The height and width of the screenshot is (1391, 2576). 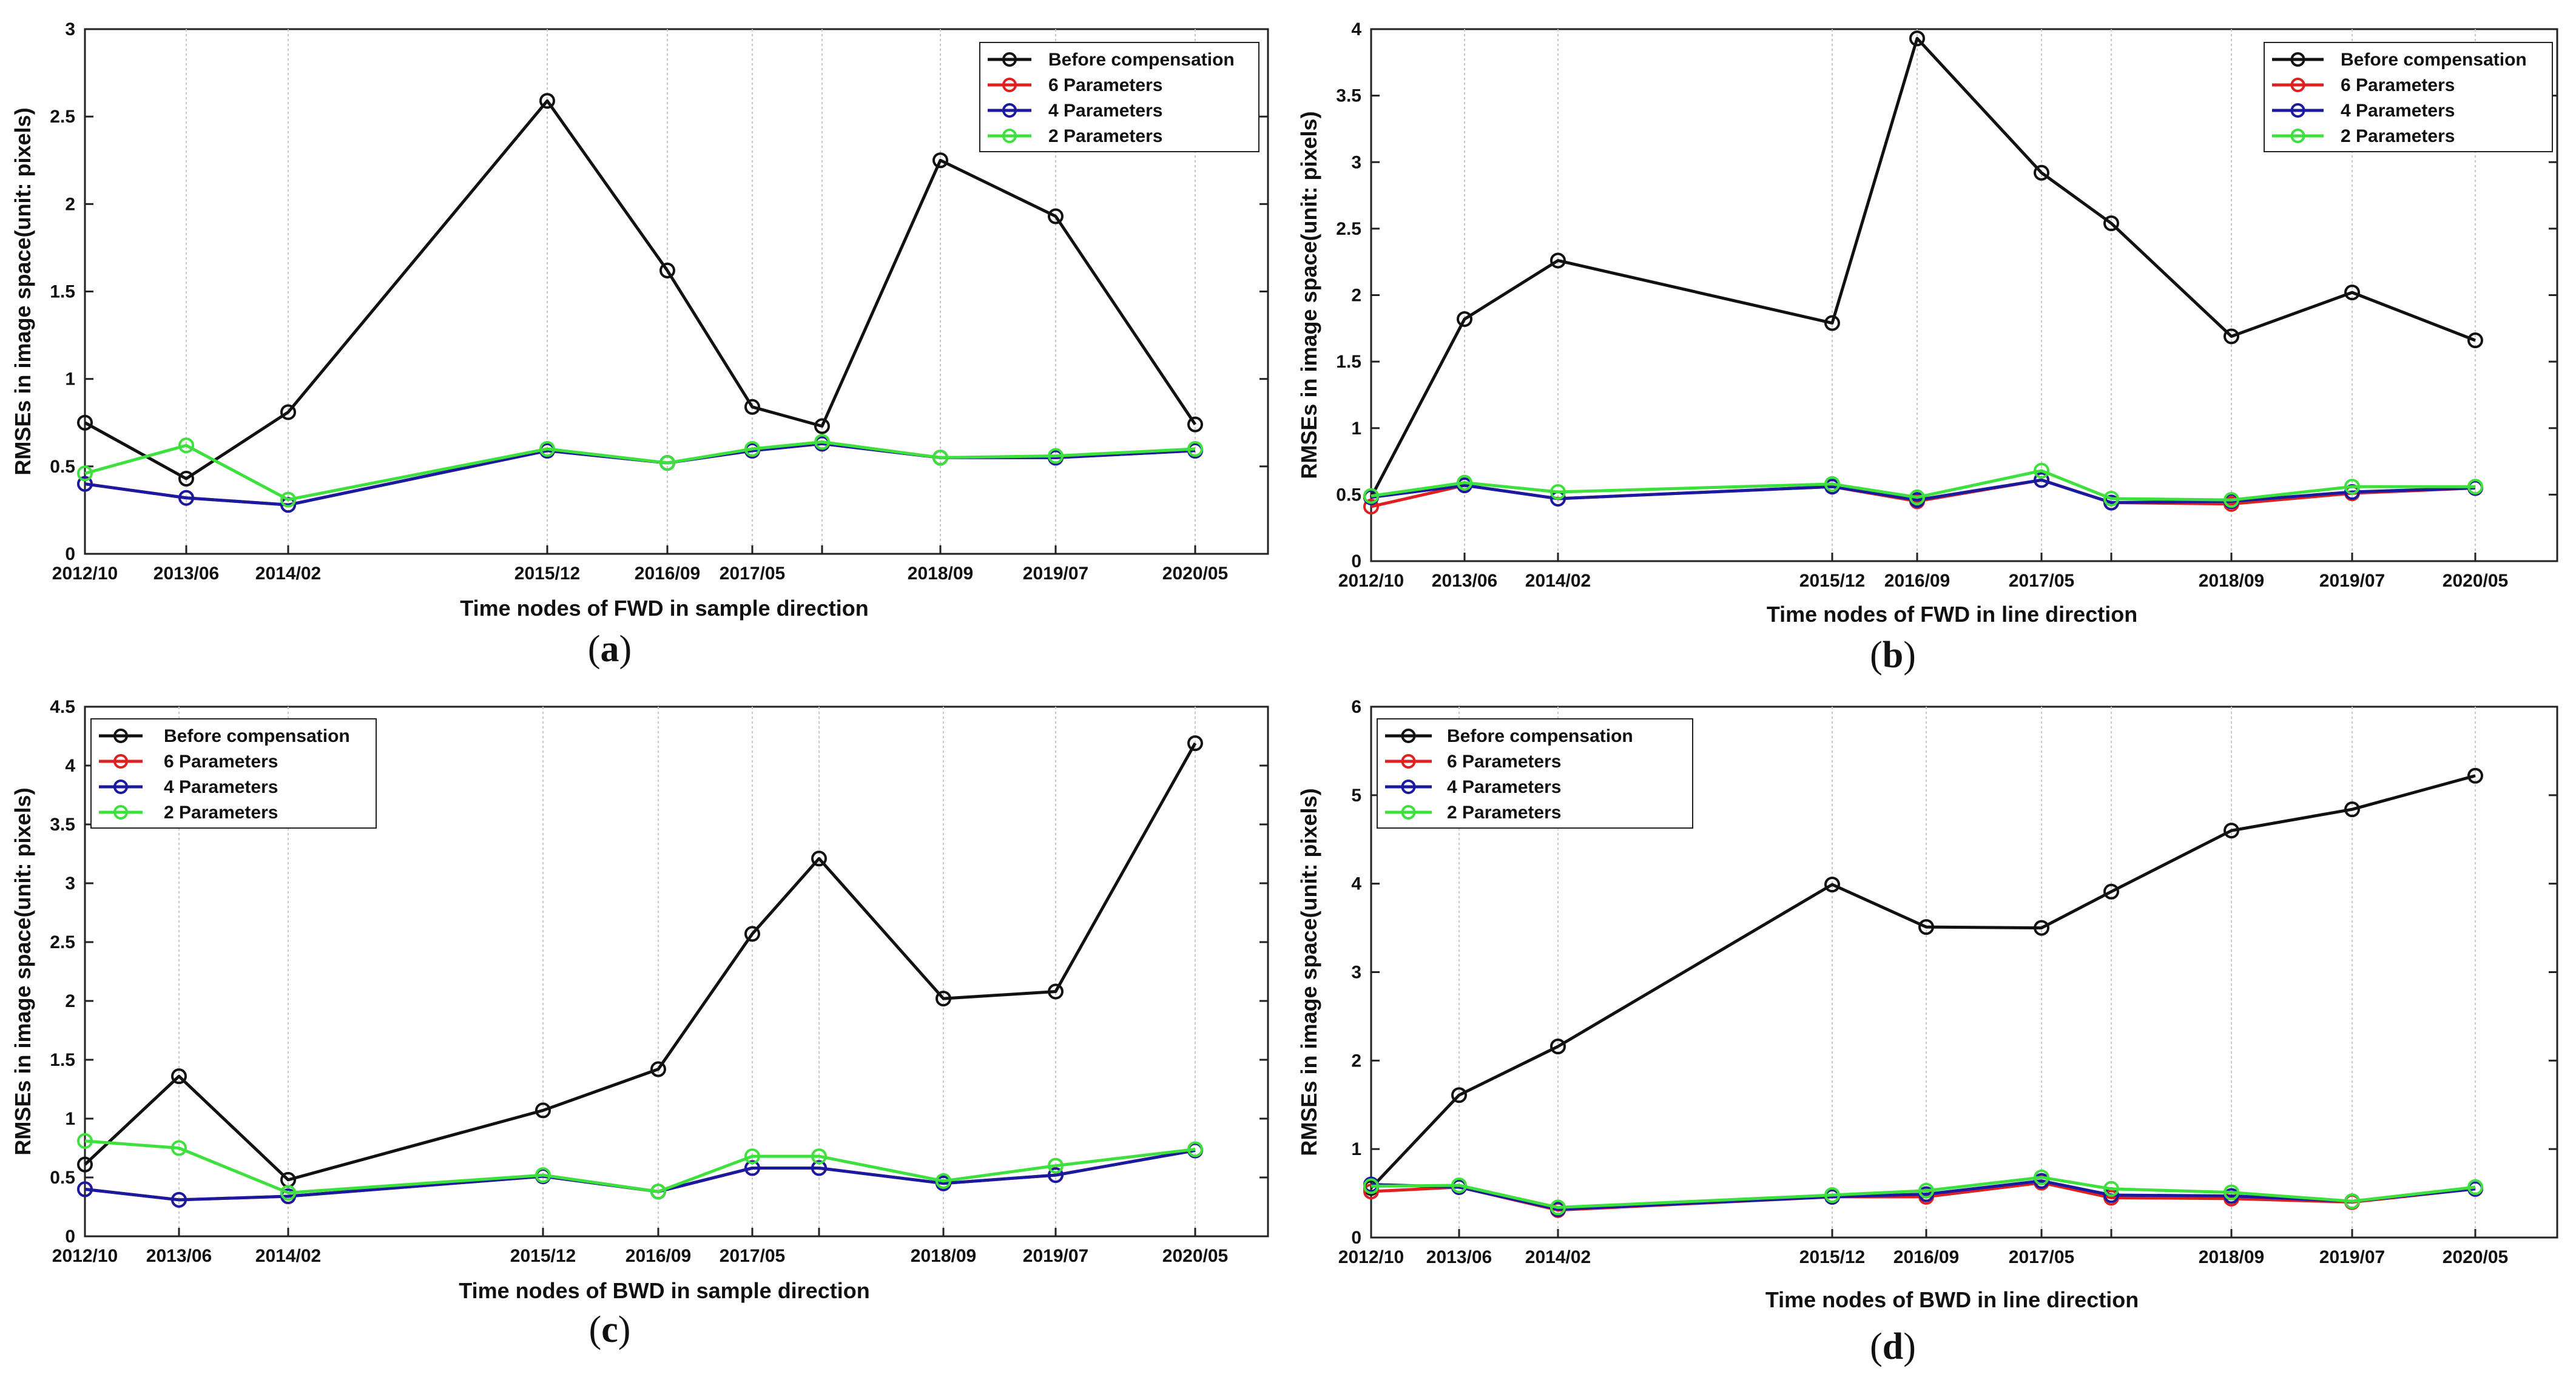 I want to click on panel-caption-letter: c, so click(x=610, y=1329).